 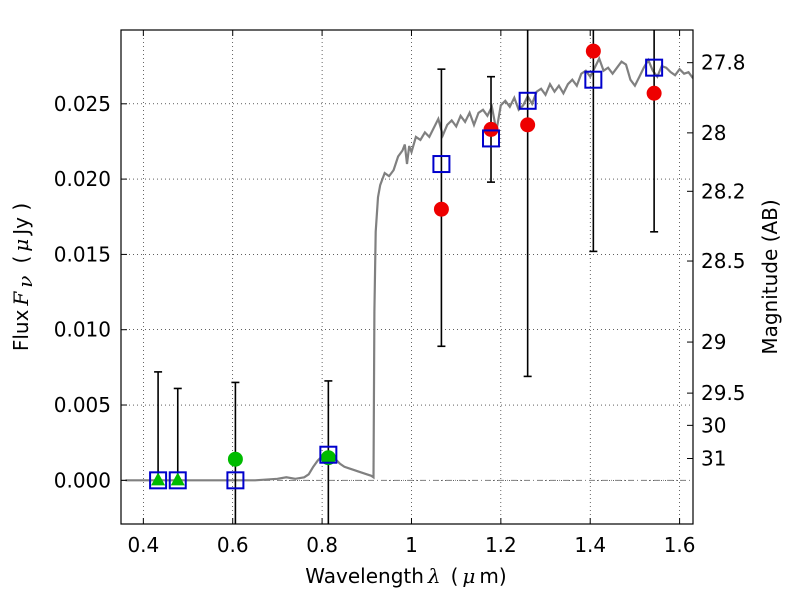 I want to click on y-tick-label: 0.010, so click(x=82, y=330).